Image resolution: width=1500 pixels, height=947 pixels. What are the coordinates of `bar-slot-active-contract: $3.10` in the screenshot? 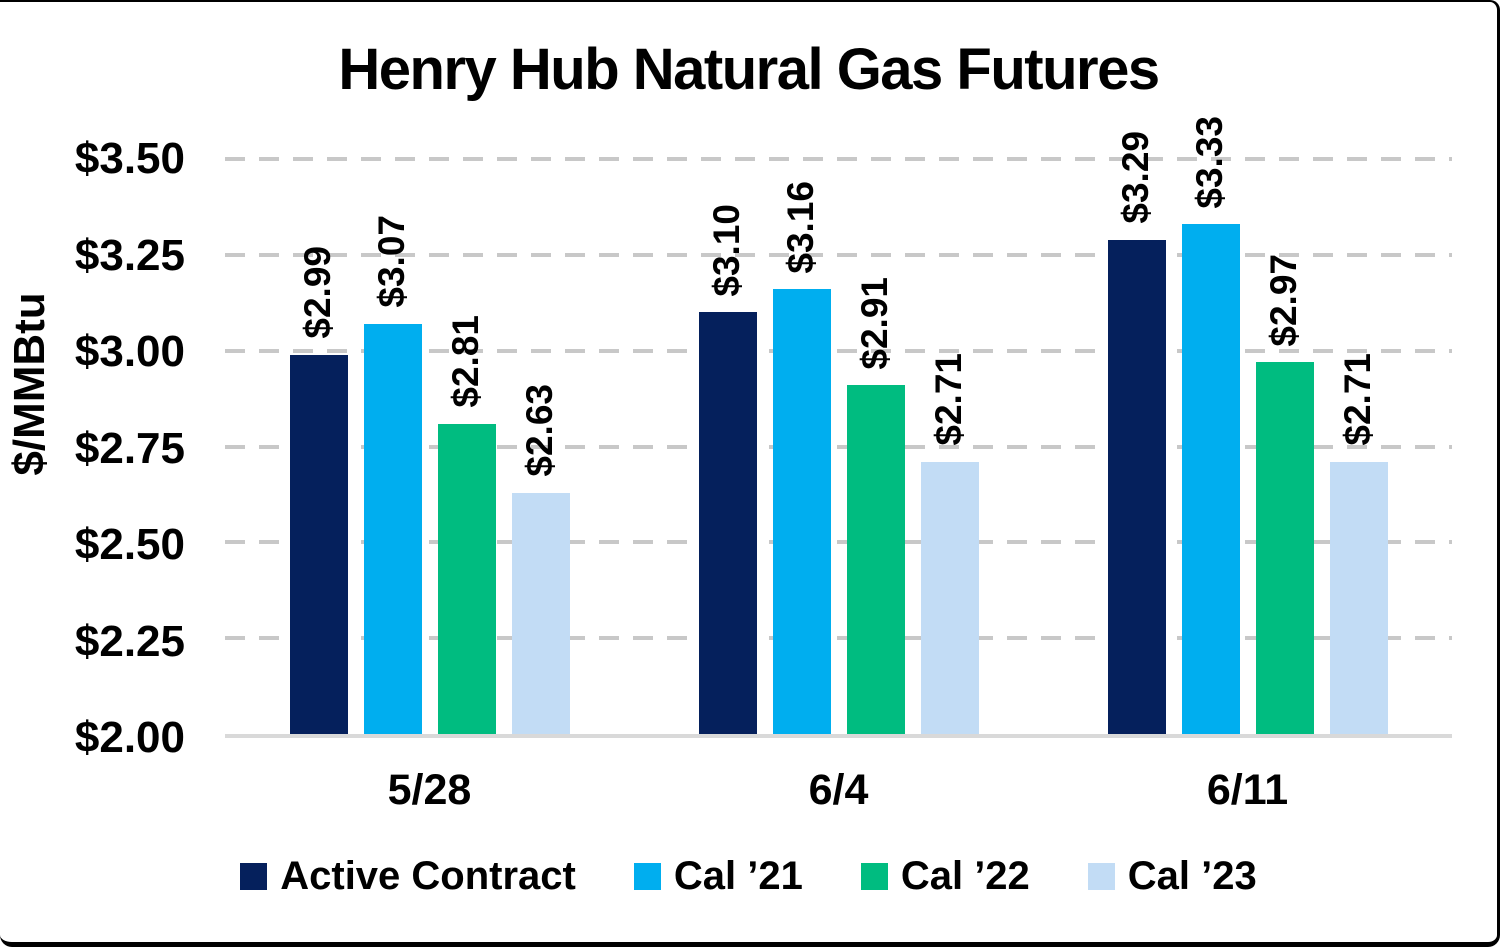 It's located at (727, 446).